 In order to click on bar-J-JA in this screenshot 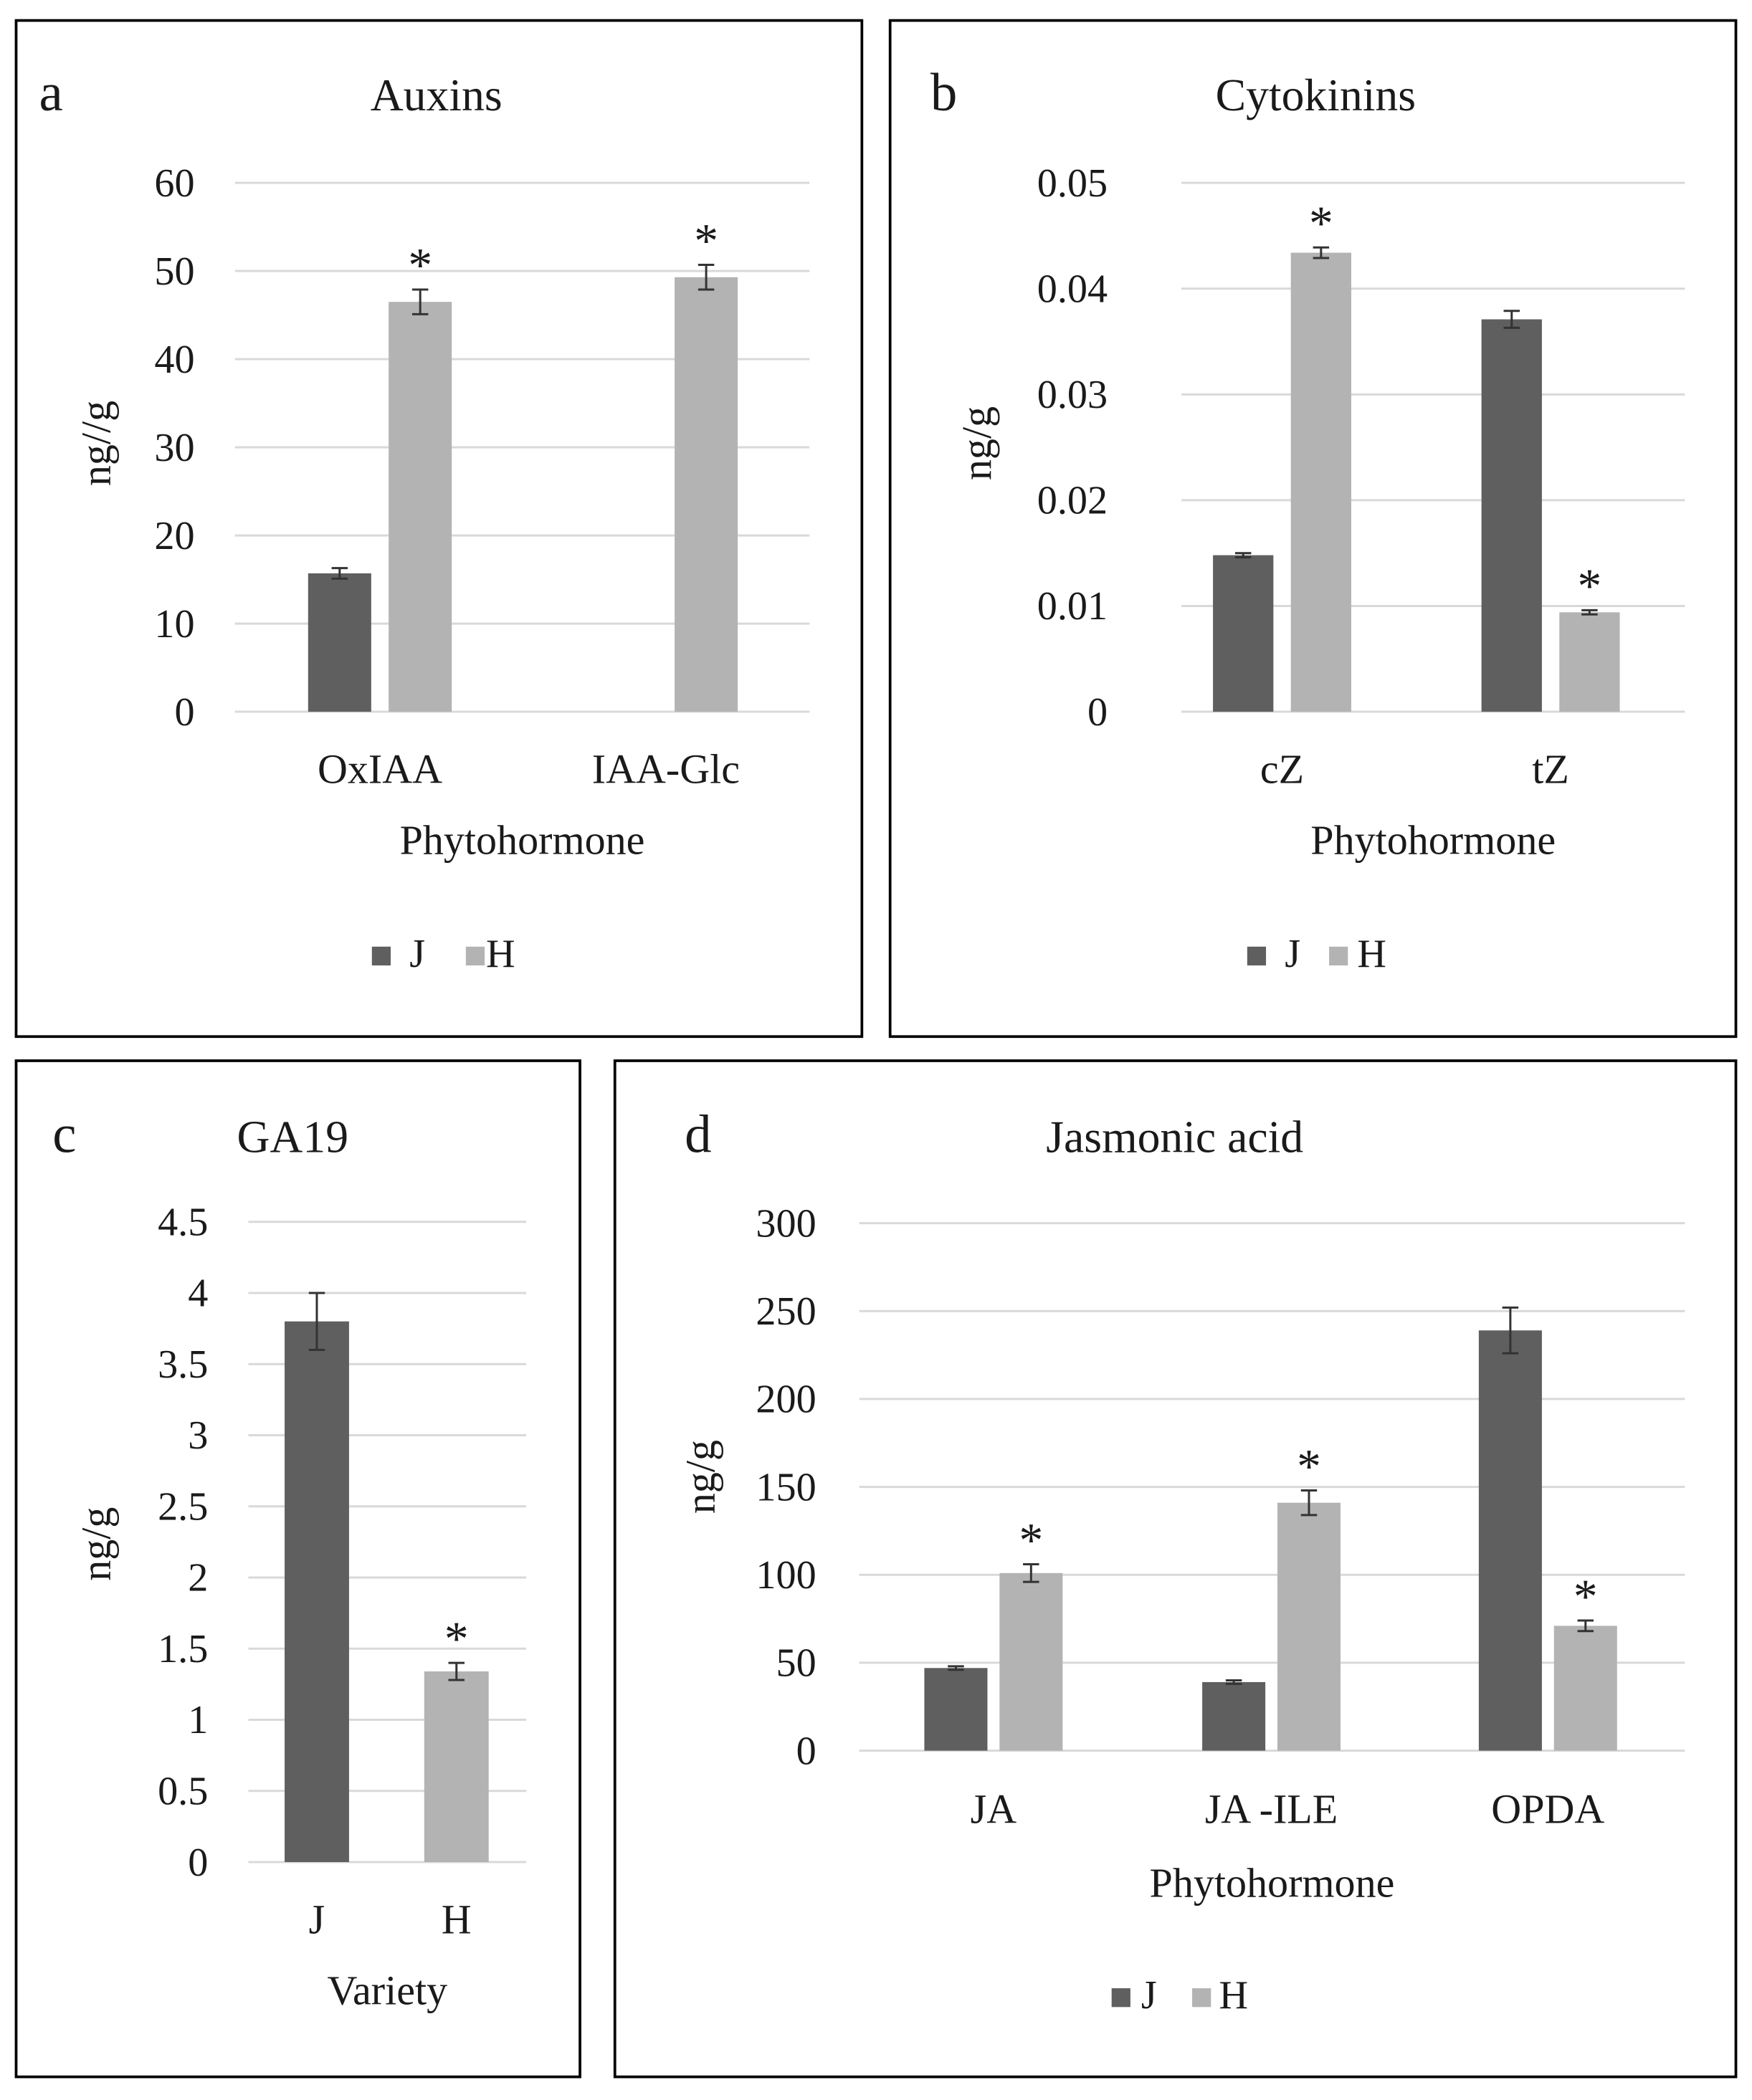, I will do `click(956, 1709)`.